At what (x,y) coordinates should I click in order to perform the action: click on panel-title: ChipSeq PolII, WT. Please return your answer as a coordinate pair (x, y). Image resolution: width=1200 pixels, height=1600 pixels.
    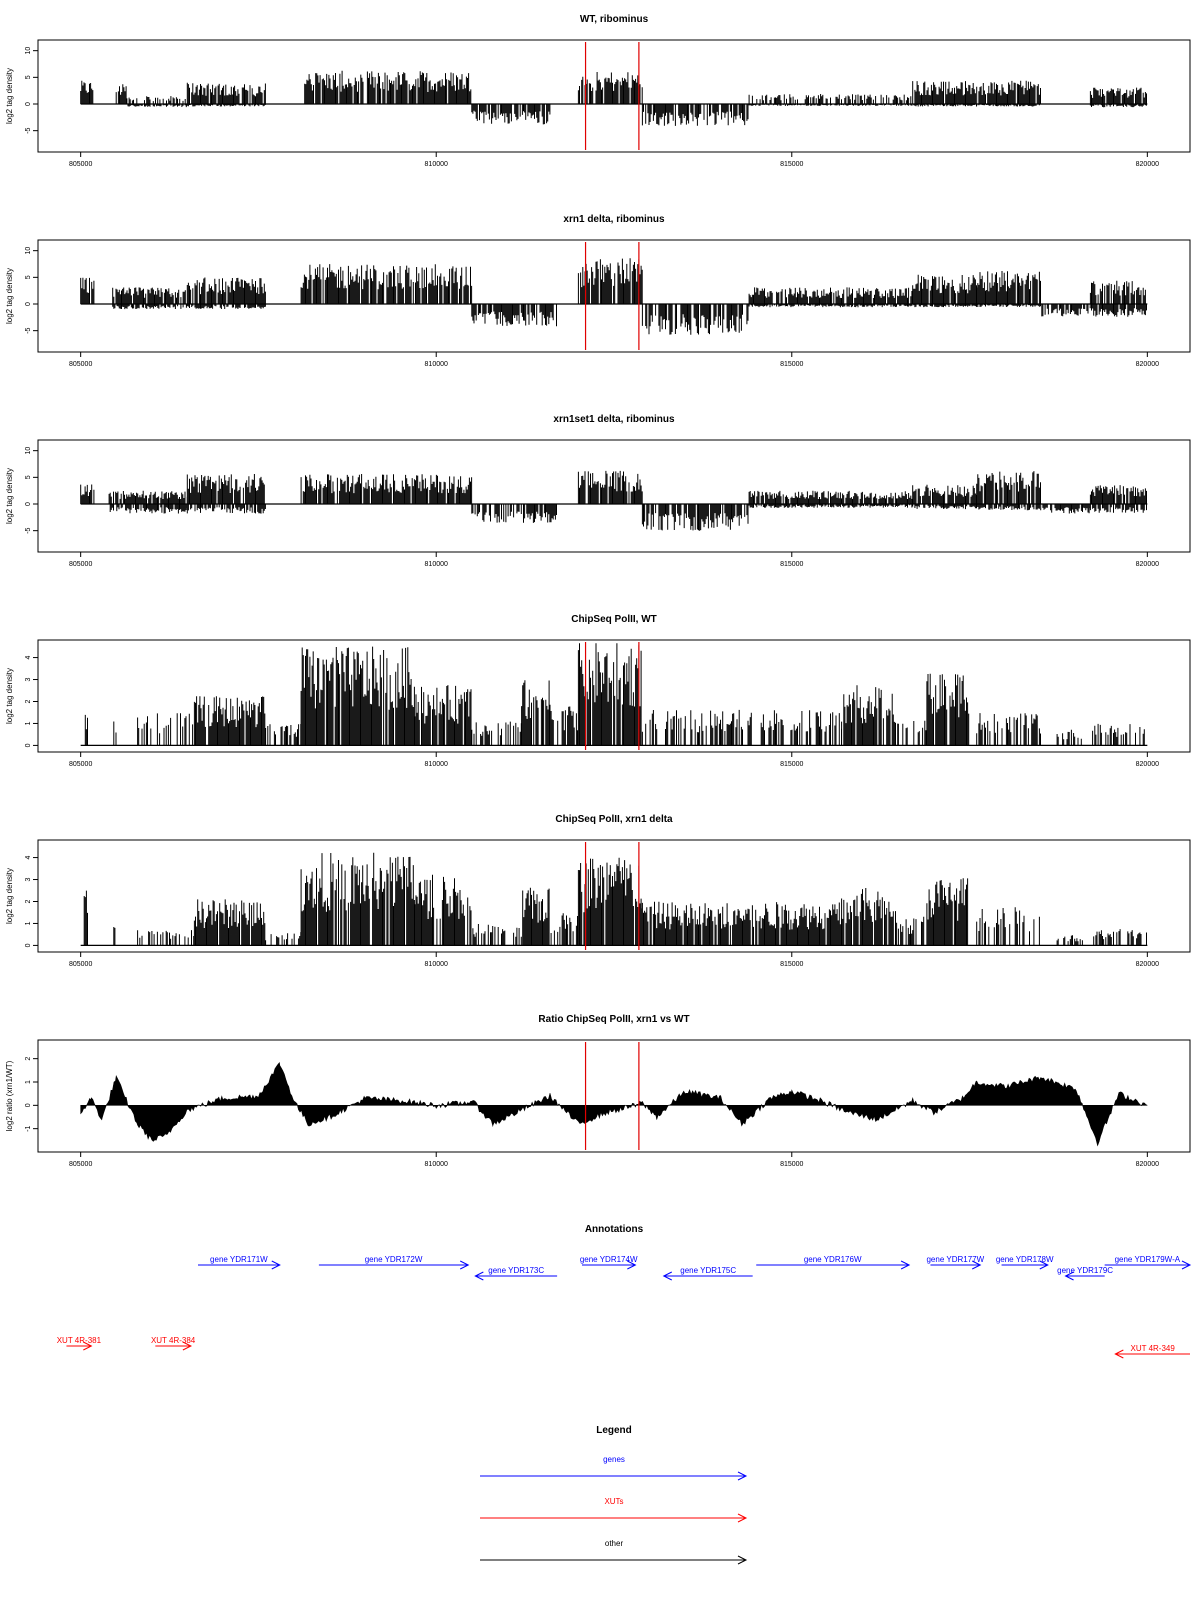
    Looking at the image, I should click on (614, 619).